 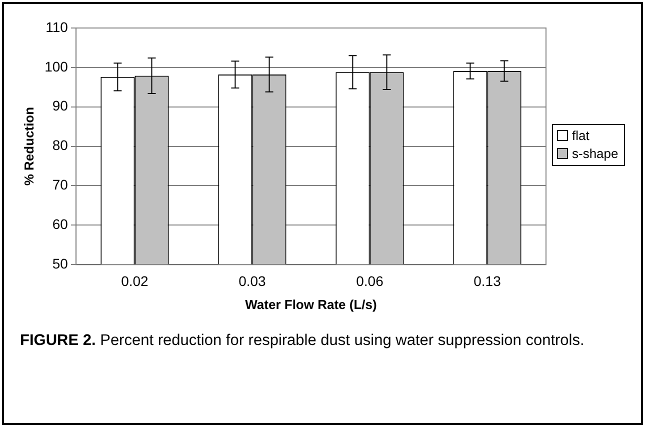 I want to click on x-tick-label: 0.02, so click(x=135, y=280).